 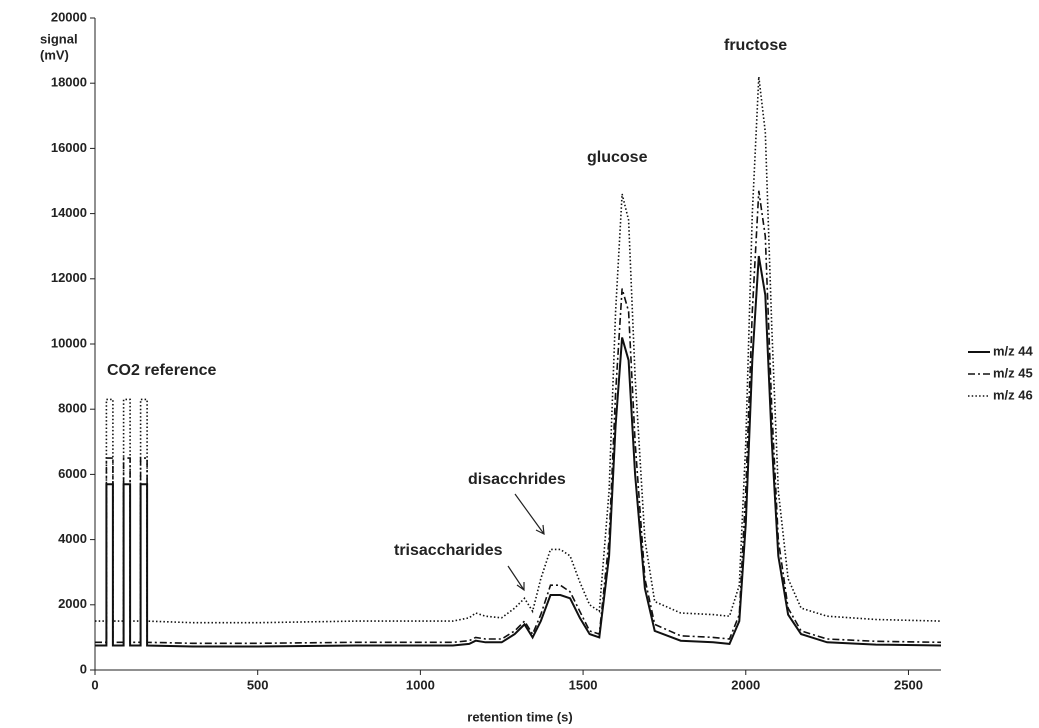 What do you see at coordinates (69, 147) in the screenshot?
I see `y-tick-label: 16000` at bounding box center [69, 147].